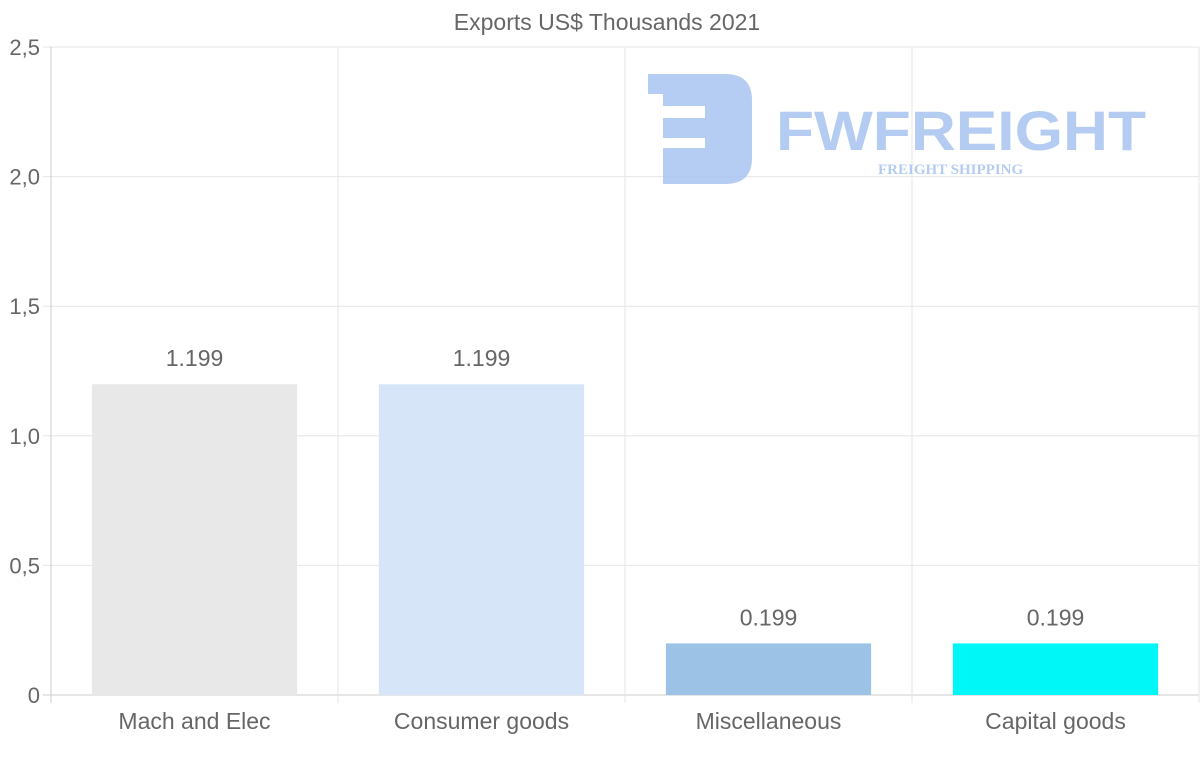 Image resolution: width=1200 pixels, height=763 pixels. Describe the element at coordinates (24, 177) in the screenshot. I see `y-tick-label: 2,0` at that location.